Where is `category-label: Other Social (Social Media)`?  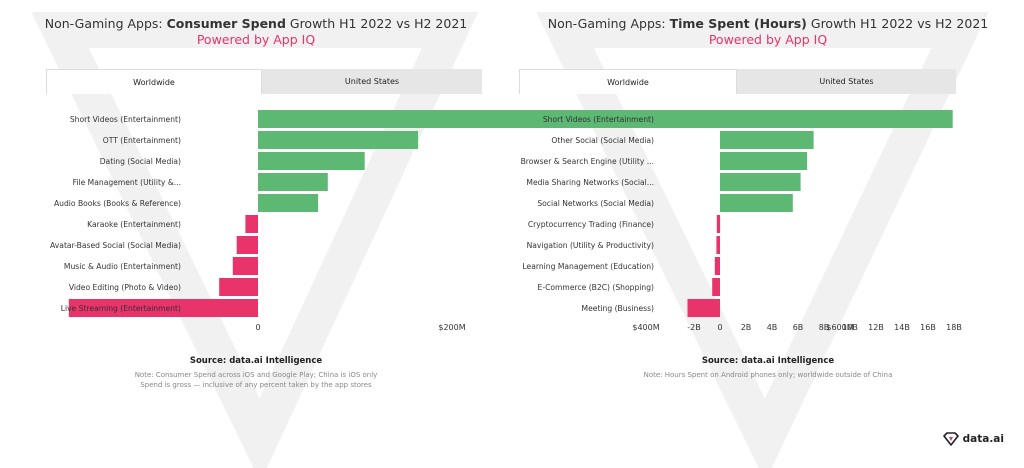 category-label: Other Social (Social Media) is located at coordinates (602, 140).